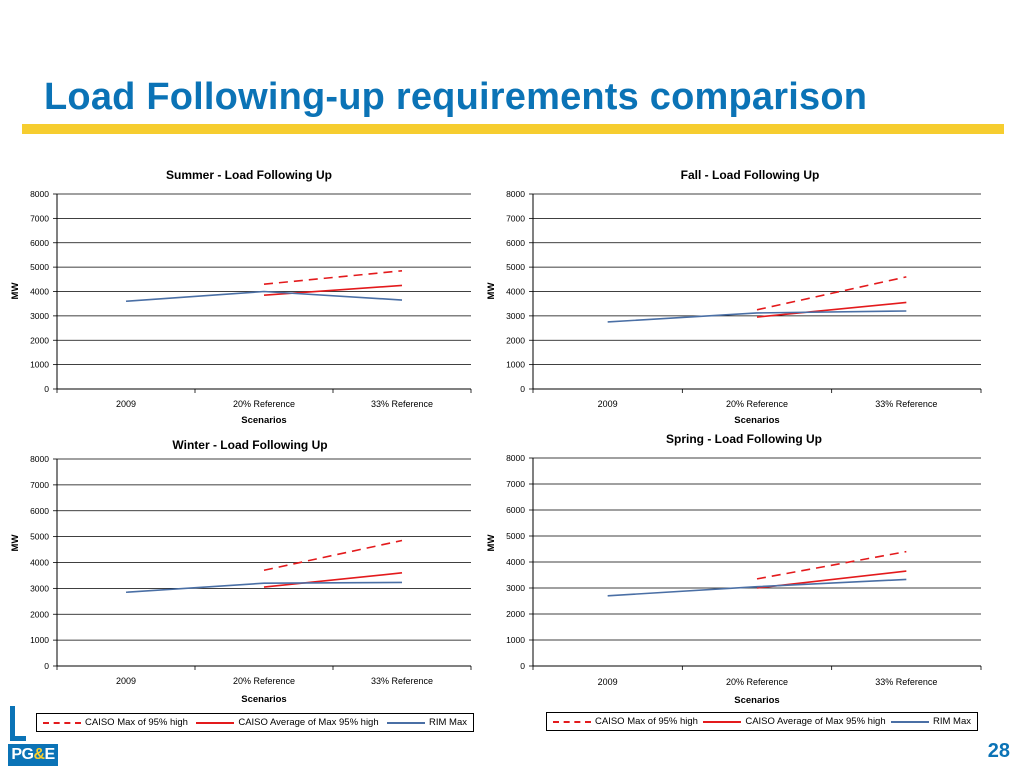 The height and width of the screenshot is (768, 1024). I want to click on pge-logo: PG&E, so click(31, 736).